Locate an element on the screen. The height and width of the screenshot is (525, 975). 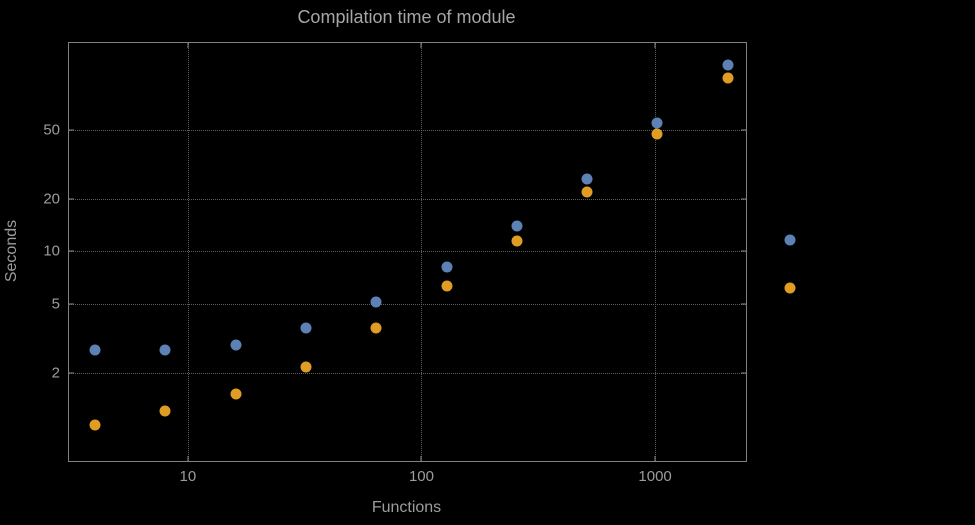
y-tick-label: 5 is located at coordinates (55, 303).